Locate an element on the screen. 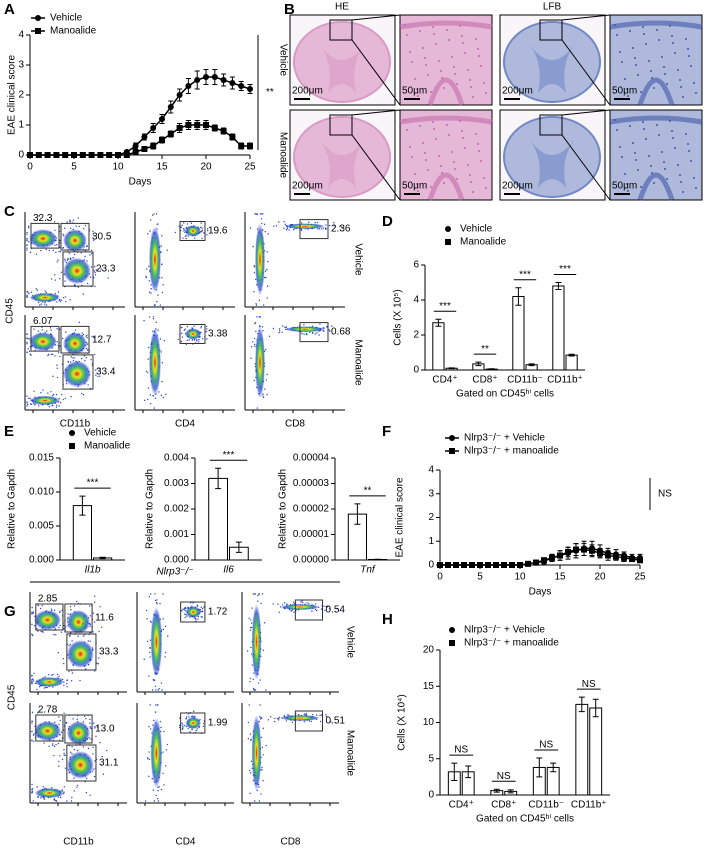  gate-value: 31.1 is located at coordinates (109, 763).